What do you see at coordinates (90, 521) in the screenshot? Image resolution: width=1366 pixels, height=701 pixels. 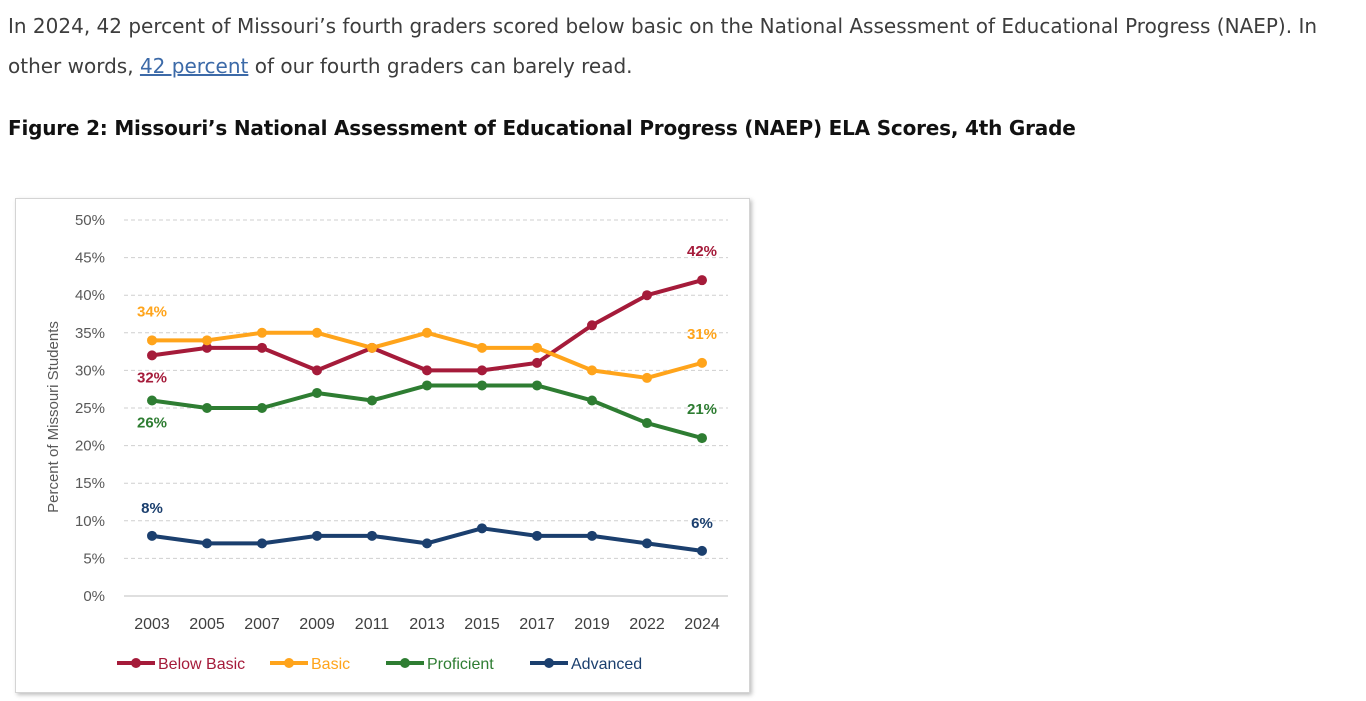 I see `y-tick-label: 10%` at bounding box center [90, 521].